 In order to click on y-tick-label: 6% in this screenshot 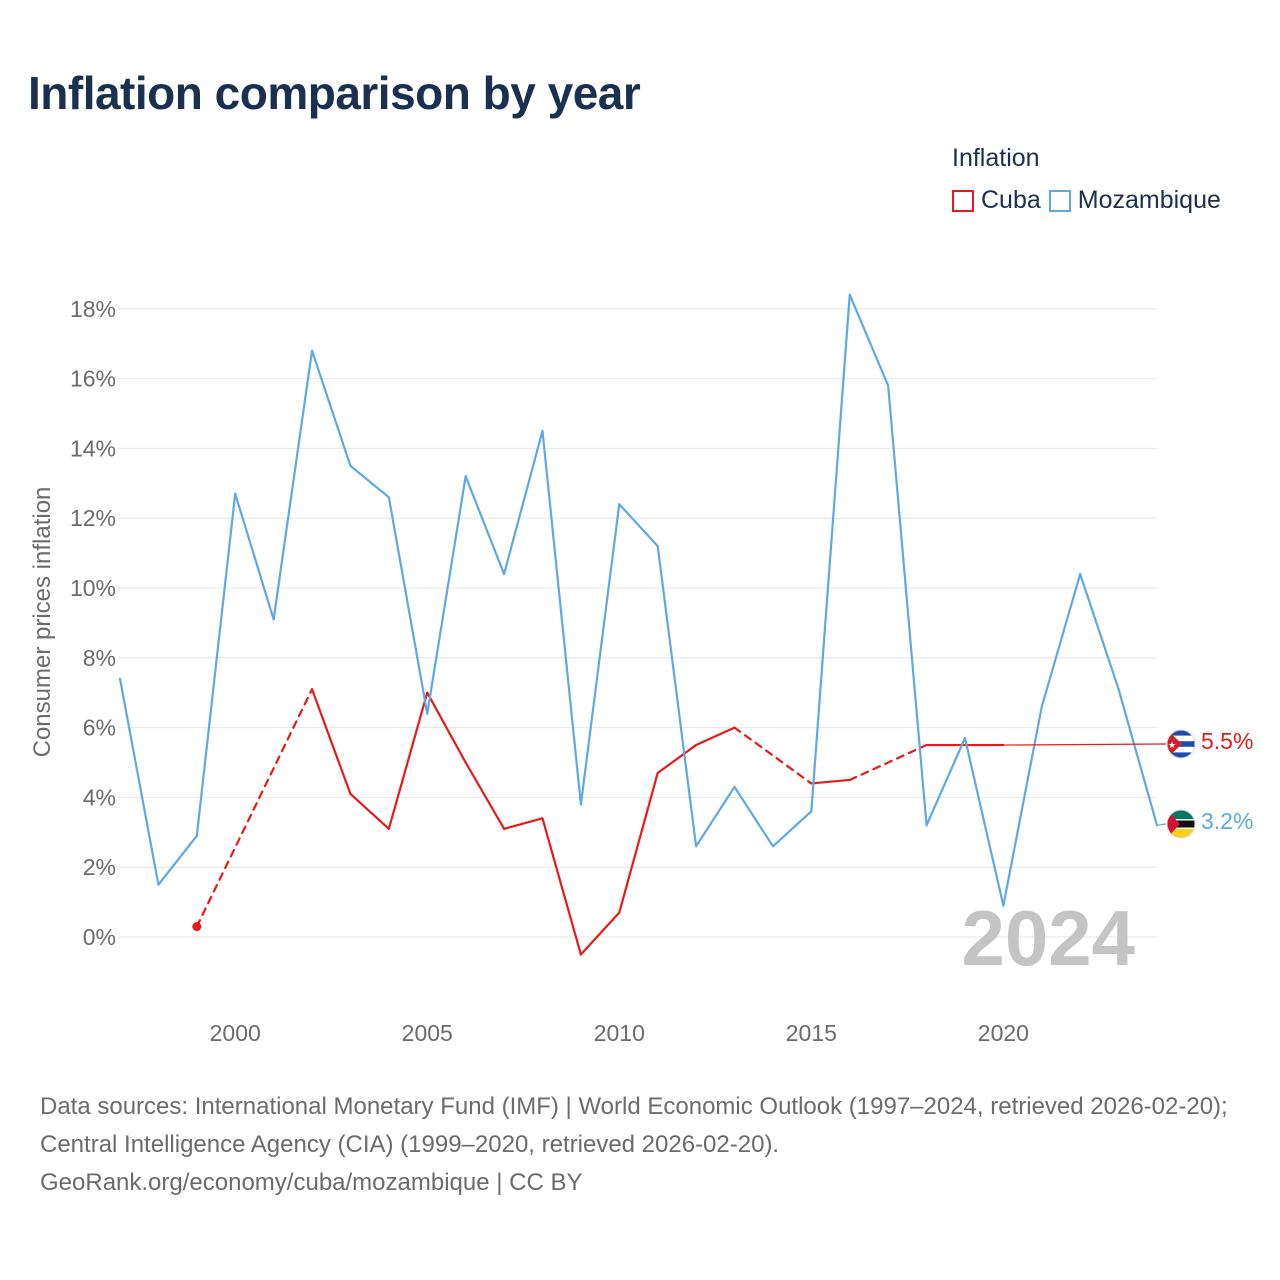, I will do `click(99, 728)`.